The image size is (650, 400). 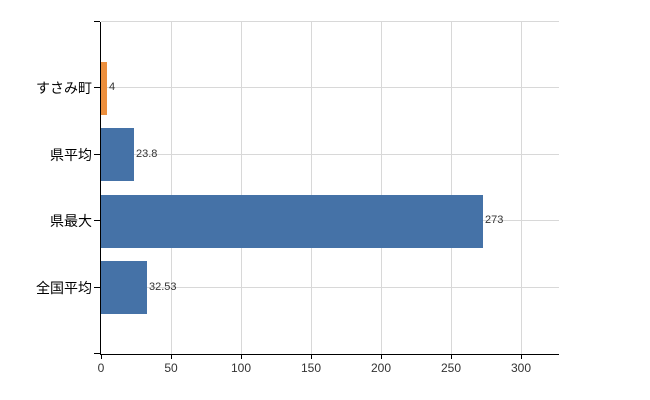 What do you see at coordinates (112, 87) in the screenshot?
I see `value-label: 4` at bounding box center [112, 87].